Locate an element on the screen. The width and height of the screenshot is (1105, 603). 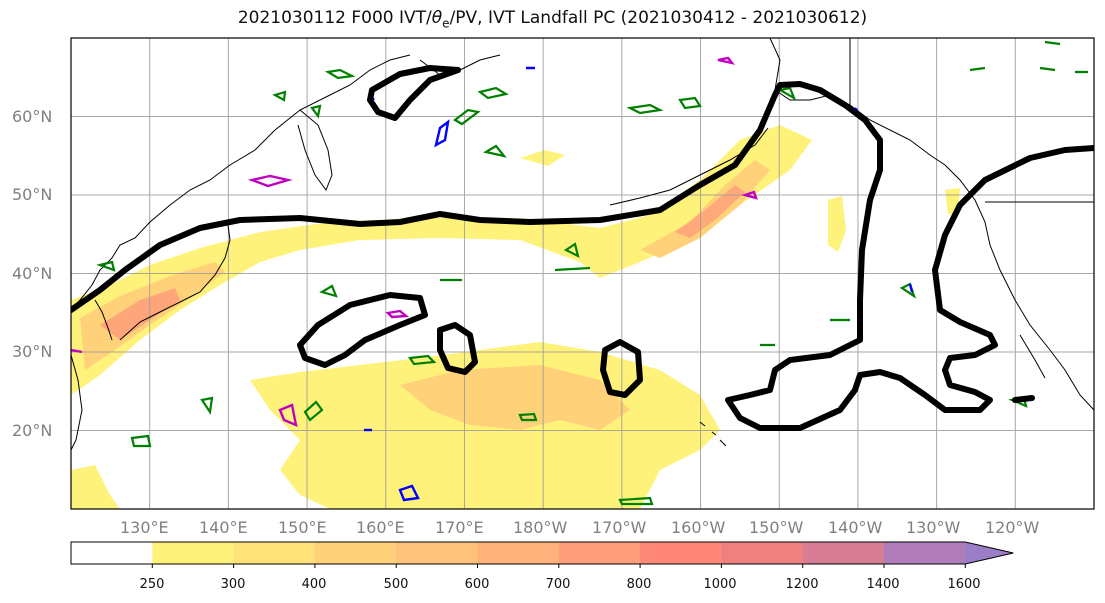
lon-label-160w: 160°W is located at coordinates (698, 527).